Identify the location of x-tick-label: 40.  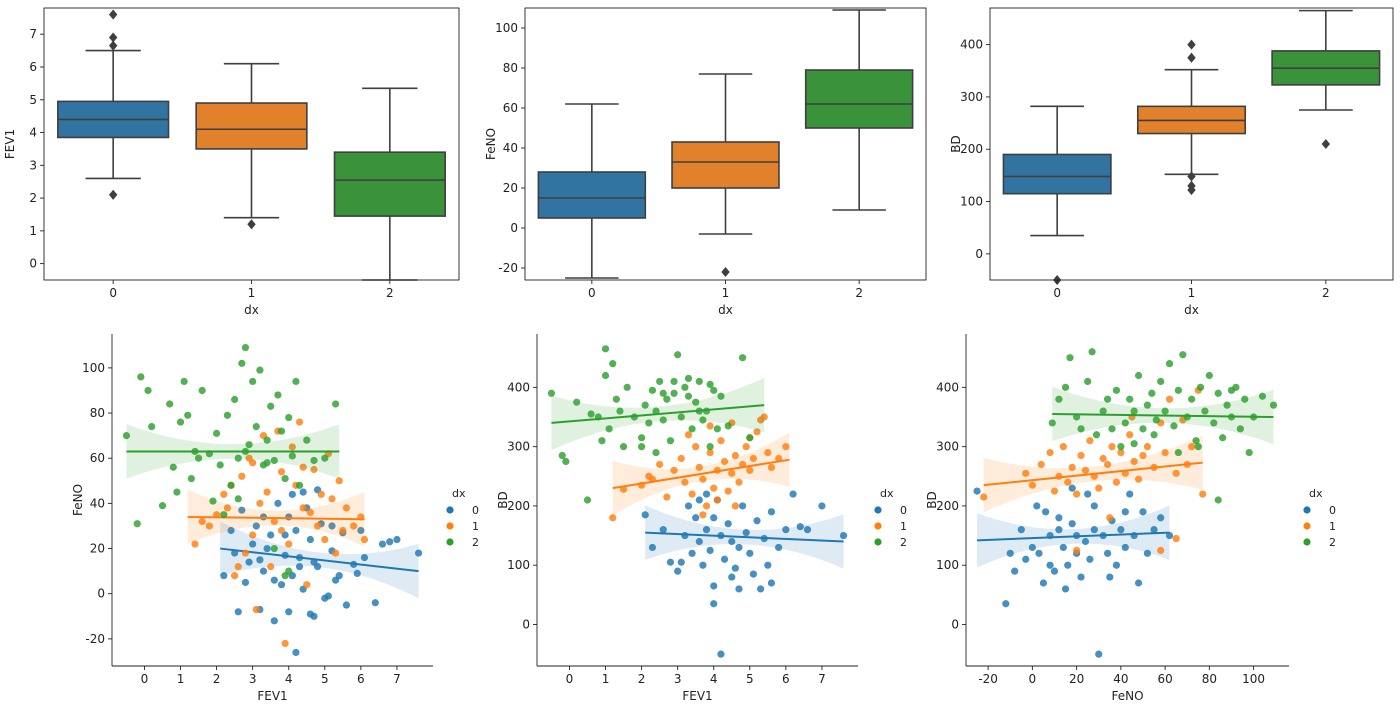
(1120, 679).